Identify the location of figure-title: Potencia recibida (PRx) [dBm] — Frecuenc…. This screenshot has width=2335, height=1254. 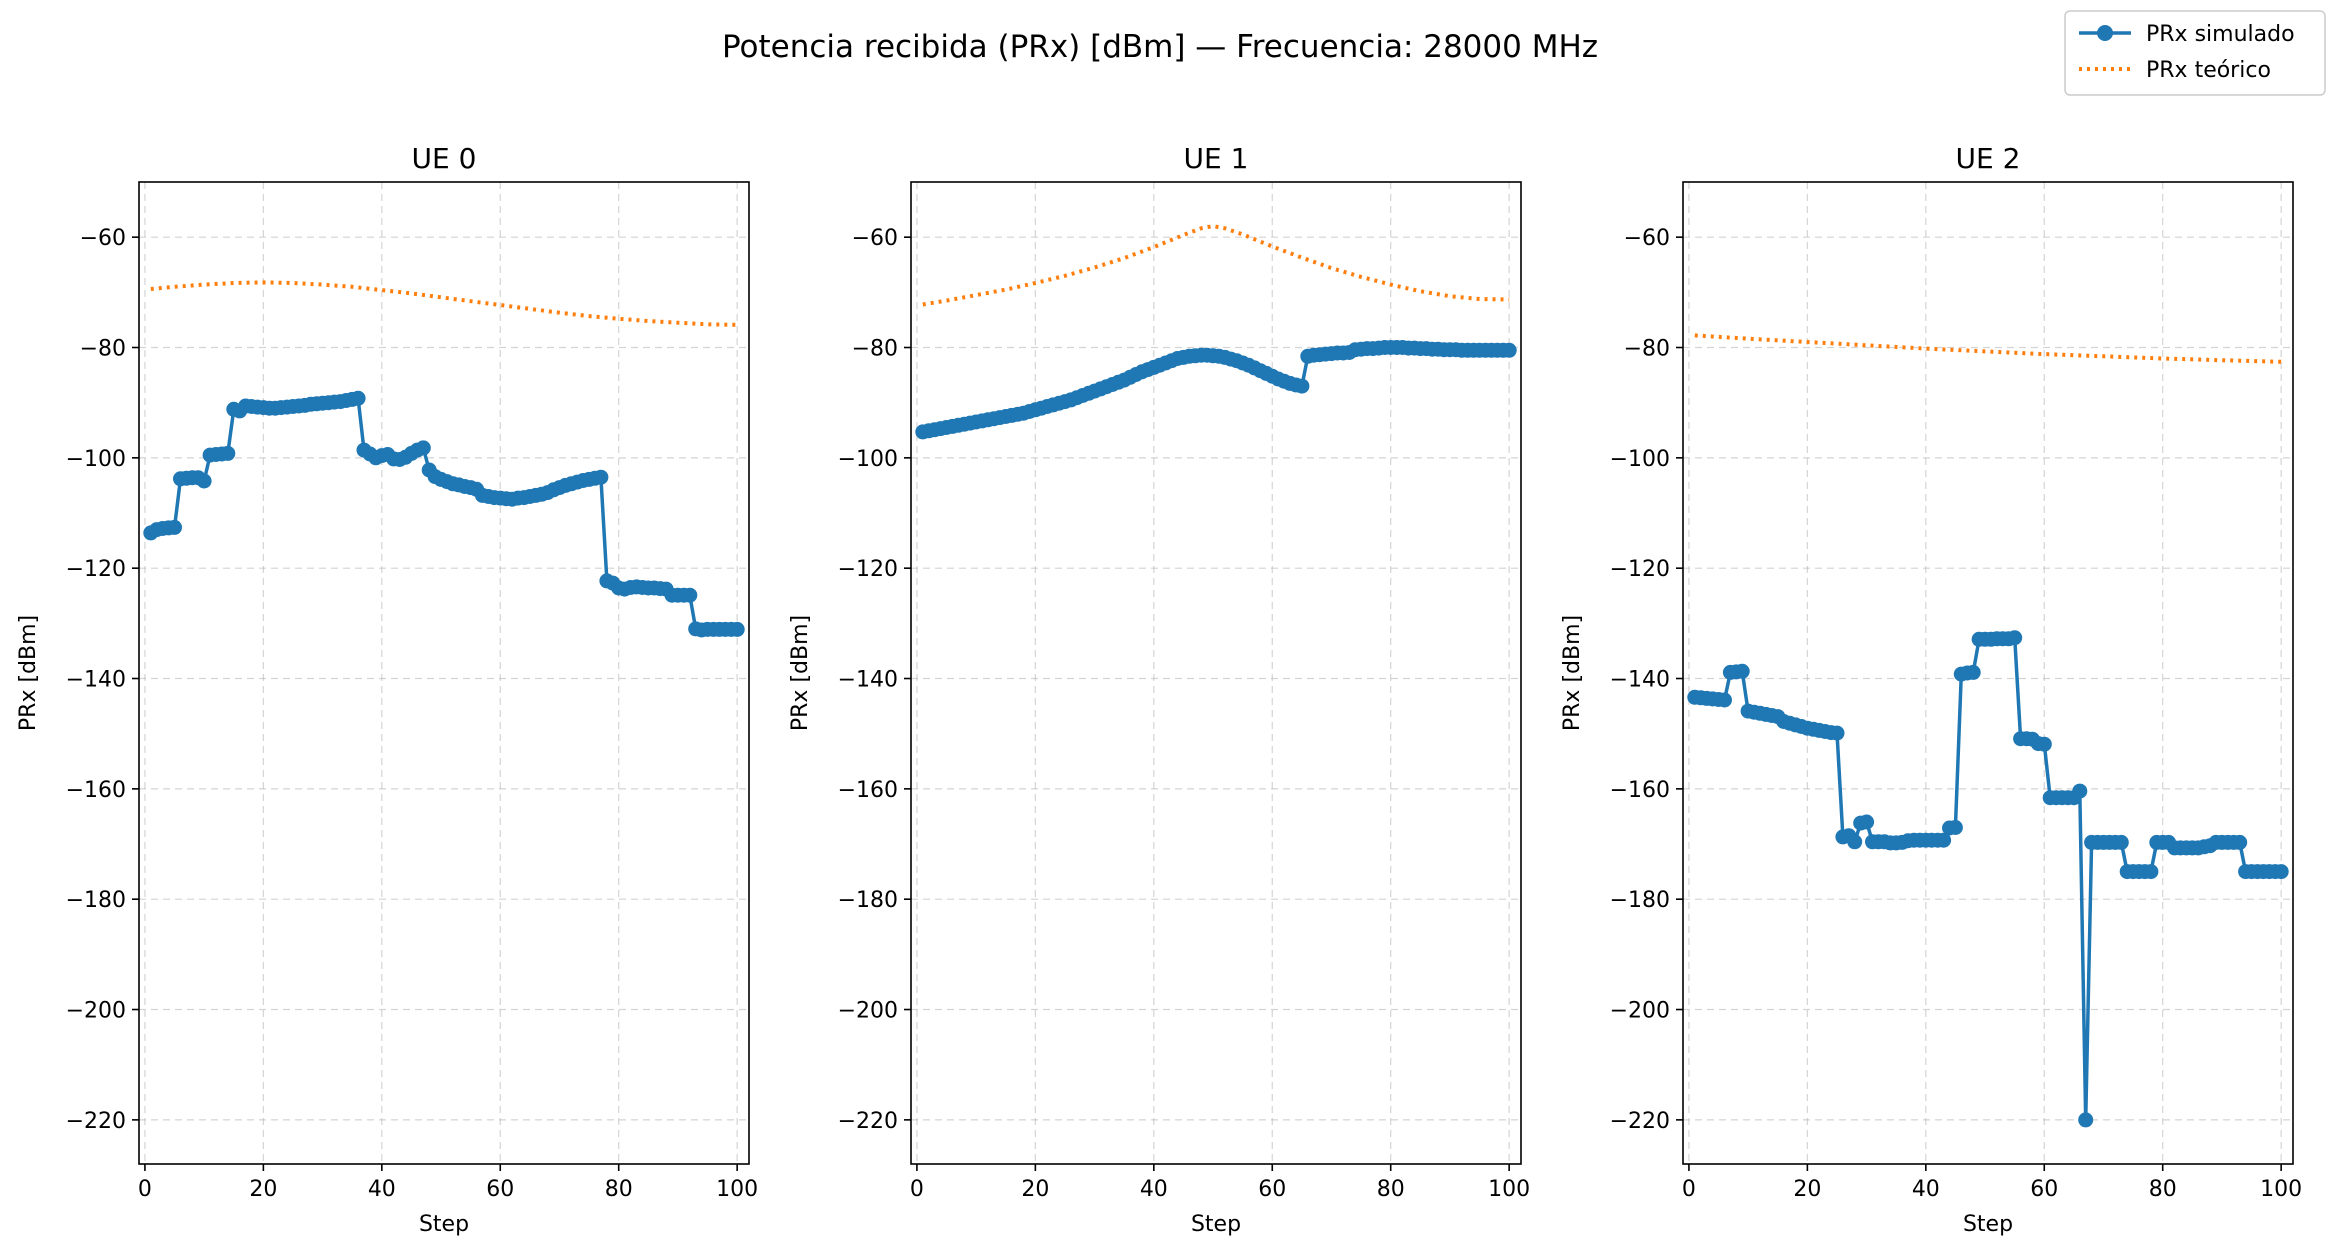
(1160, 47).